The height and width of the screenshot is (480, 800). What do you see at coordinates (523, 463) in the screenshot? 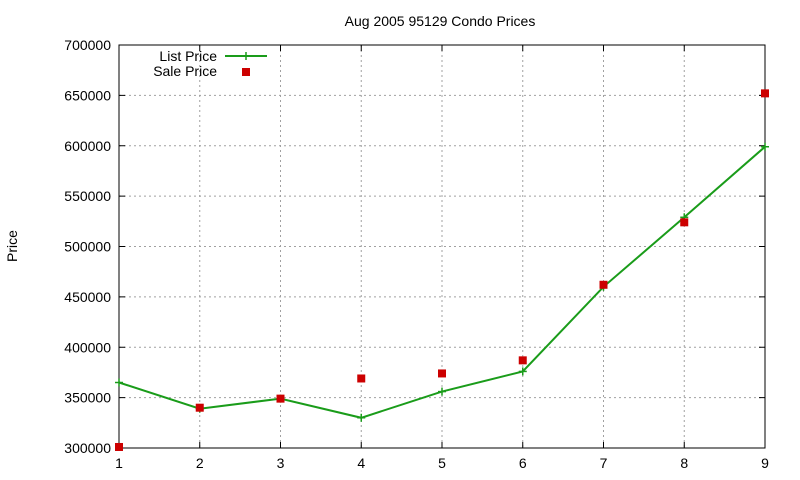
I see `x-tick-label: 6` at bounding box center [523, 463].